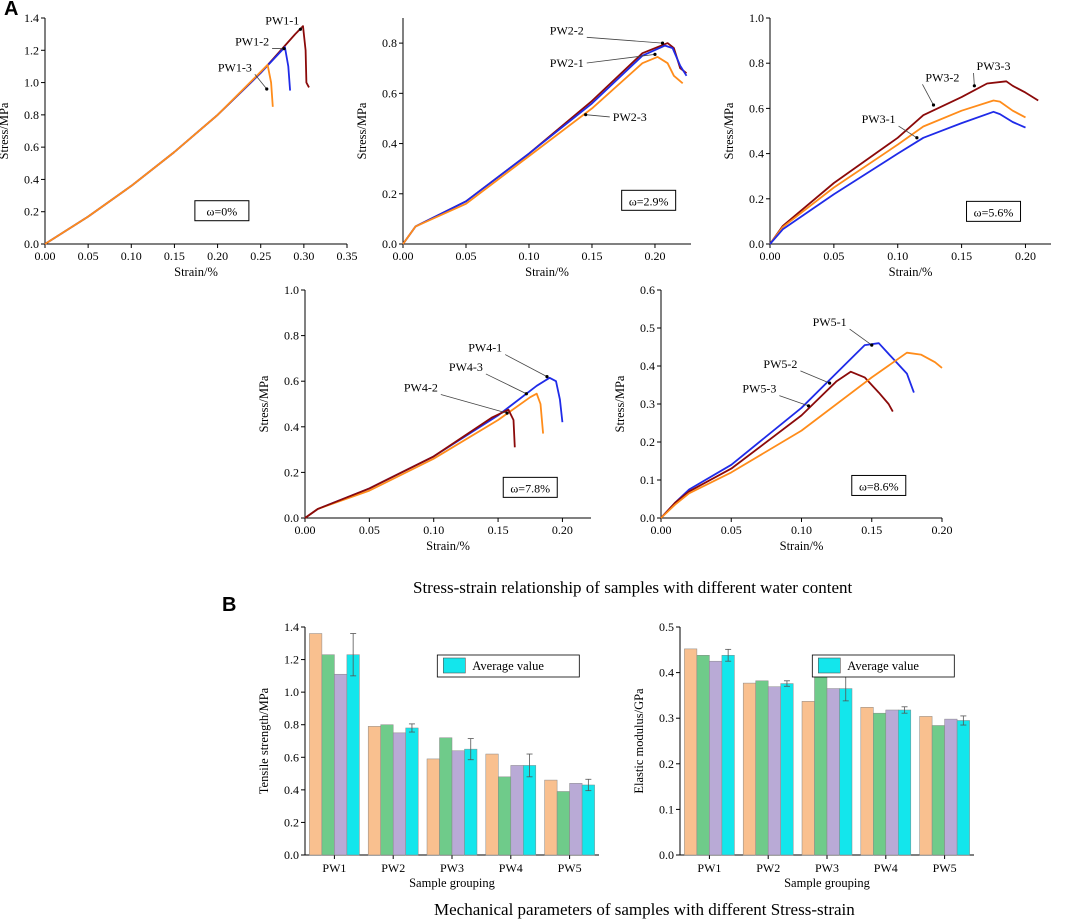  I want to click on annotation-label: PW3-1, so click(879, 119).